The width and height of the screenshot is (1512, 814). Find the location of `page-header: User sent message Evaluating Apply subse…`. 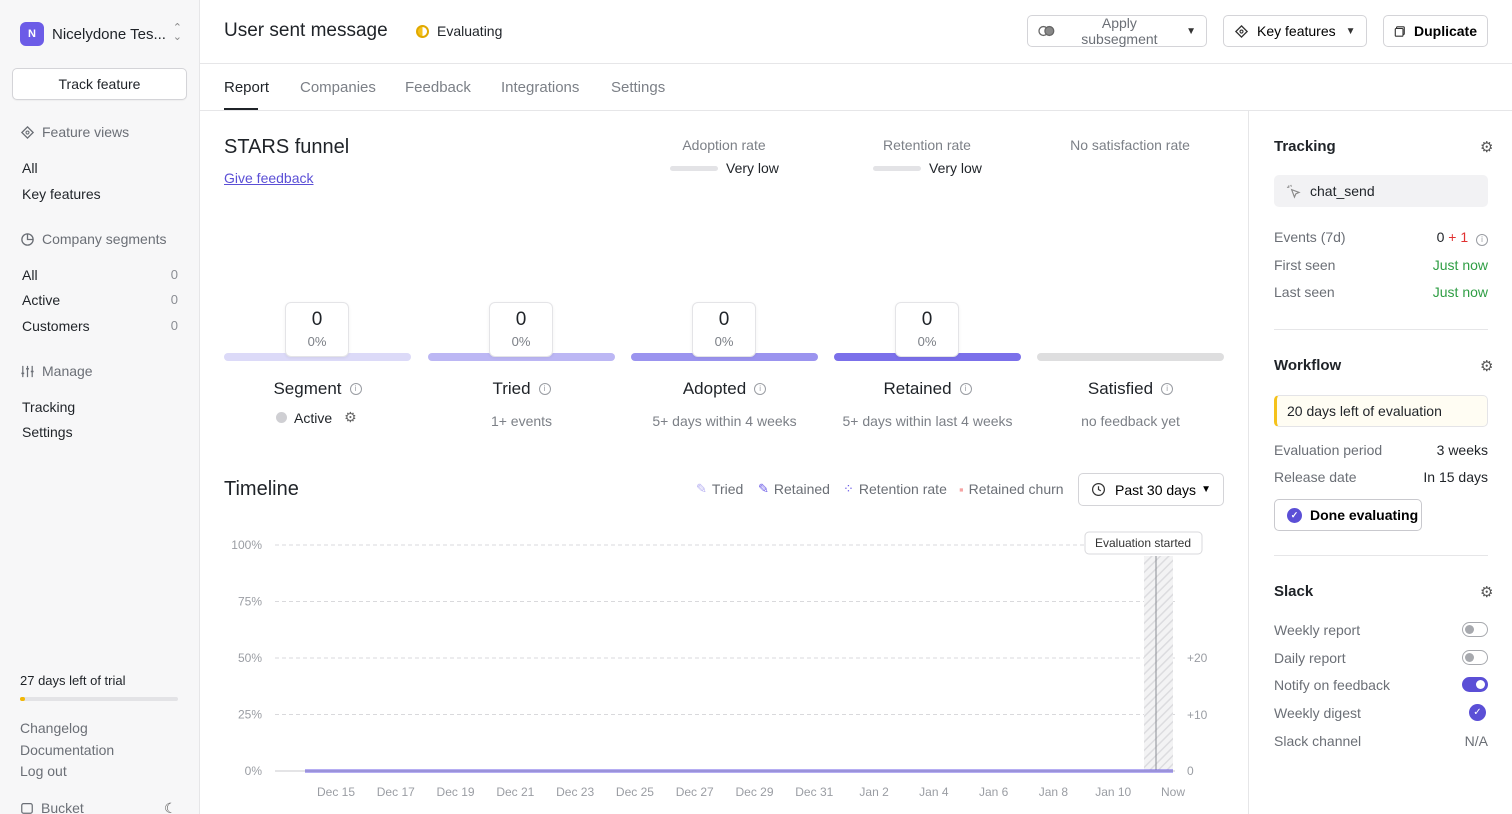

page-header: User sent message Evaluating Apply subse… is located at coordinates (856, 32).